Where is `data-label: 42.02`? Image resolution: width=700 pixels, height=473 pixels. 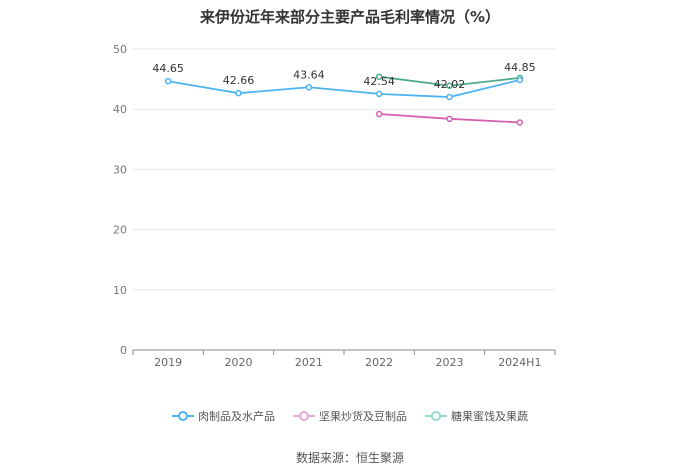
data-label: 42.02 is located at coordinates (450, 84).